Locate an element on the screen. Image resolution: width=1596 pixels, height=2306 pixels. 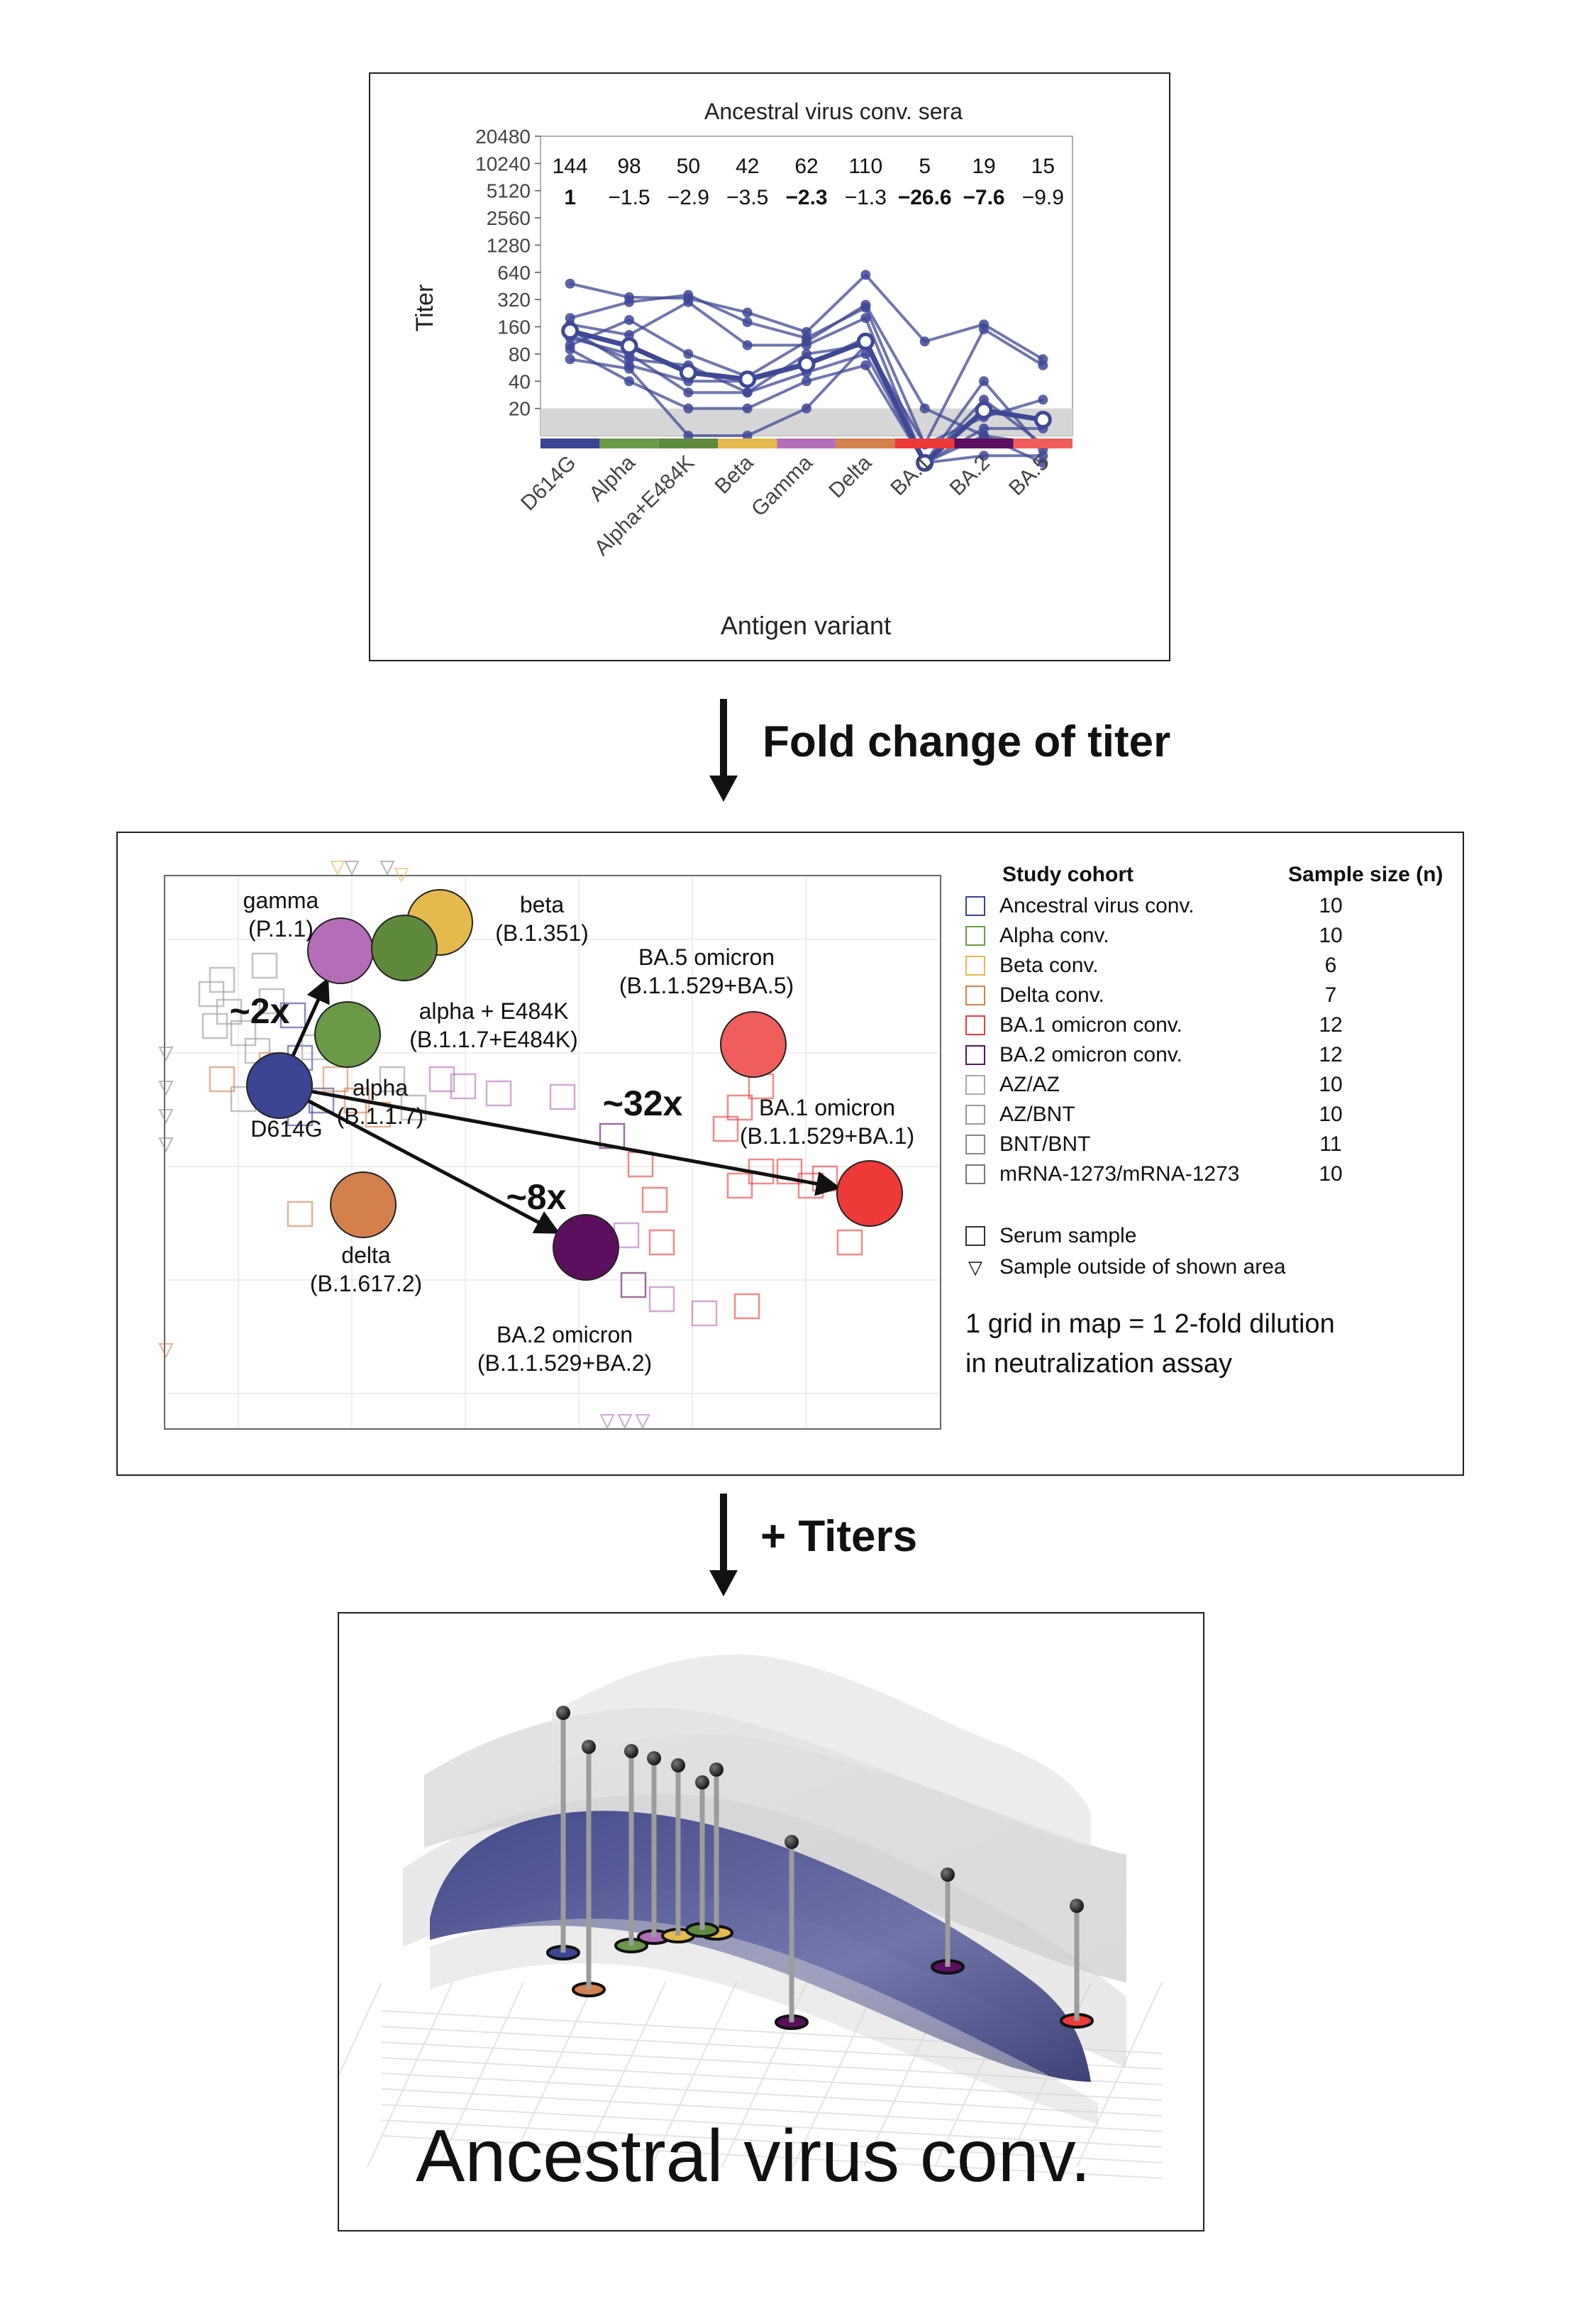
legend-cohort-label: AZ/AZ is located at coordinates (1029, 1084).